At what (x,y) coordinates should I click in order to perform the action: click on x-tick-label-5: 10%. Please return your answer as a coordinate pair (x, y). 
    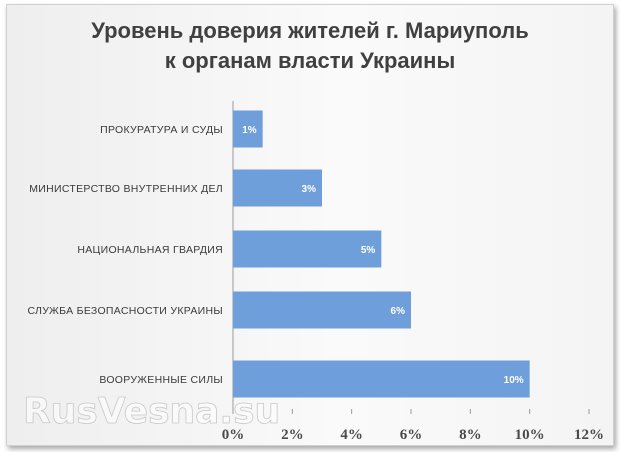
    Looking at the image, I should click on (530, 435).